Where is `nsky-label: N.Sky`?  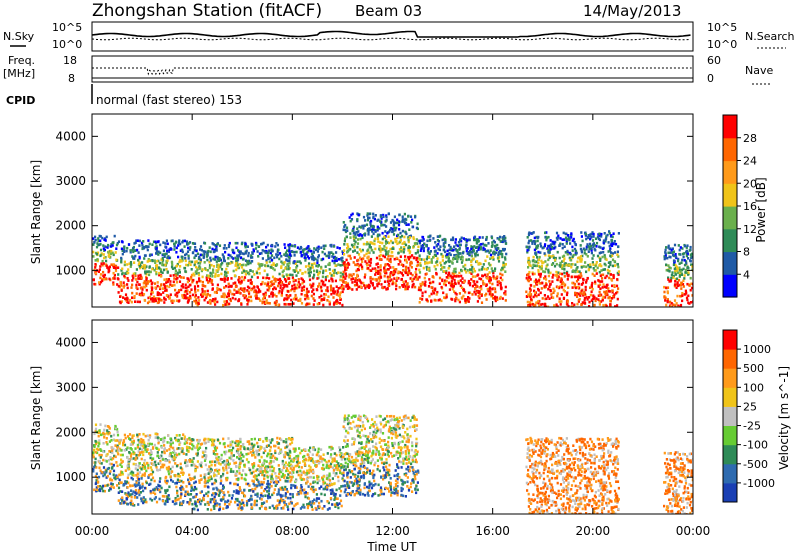
nsky-label: N.Sky is located at coordinates (19, 36).